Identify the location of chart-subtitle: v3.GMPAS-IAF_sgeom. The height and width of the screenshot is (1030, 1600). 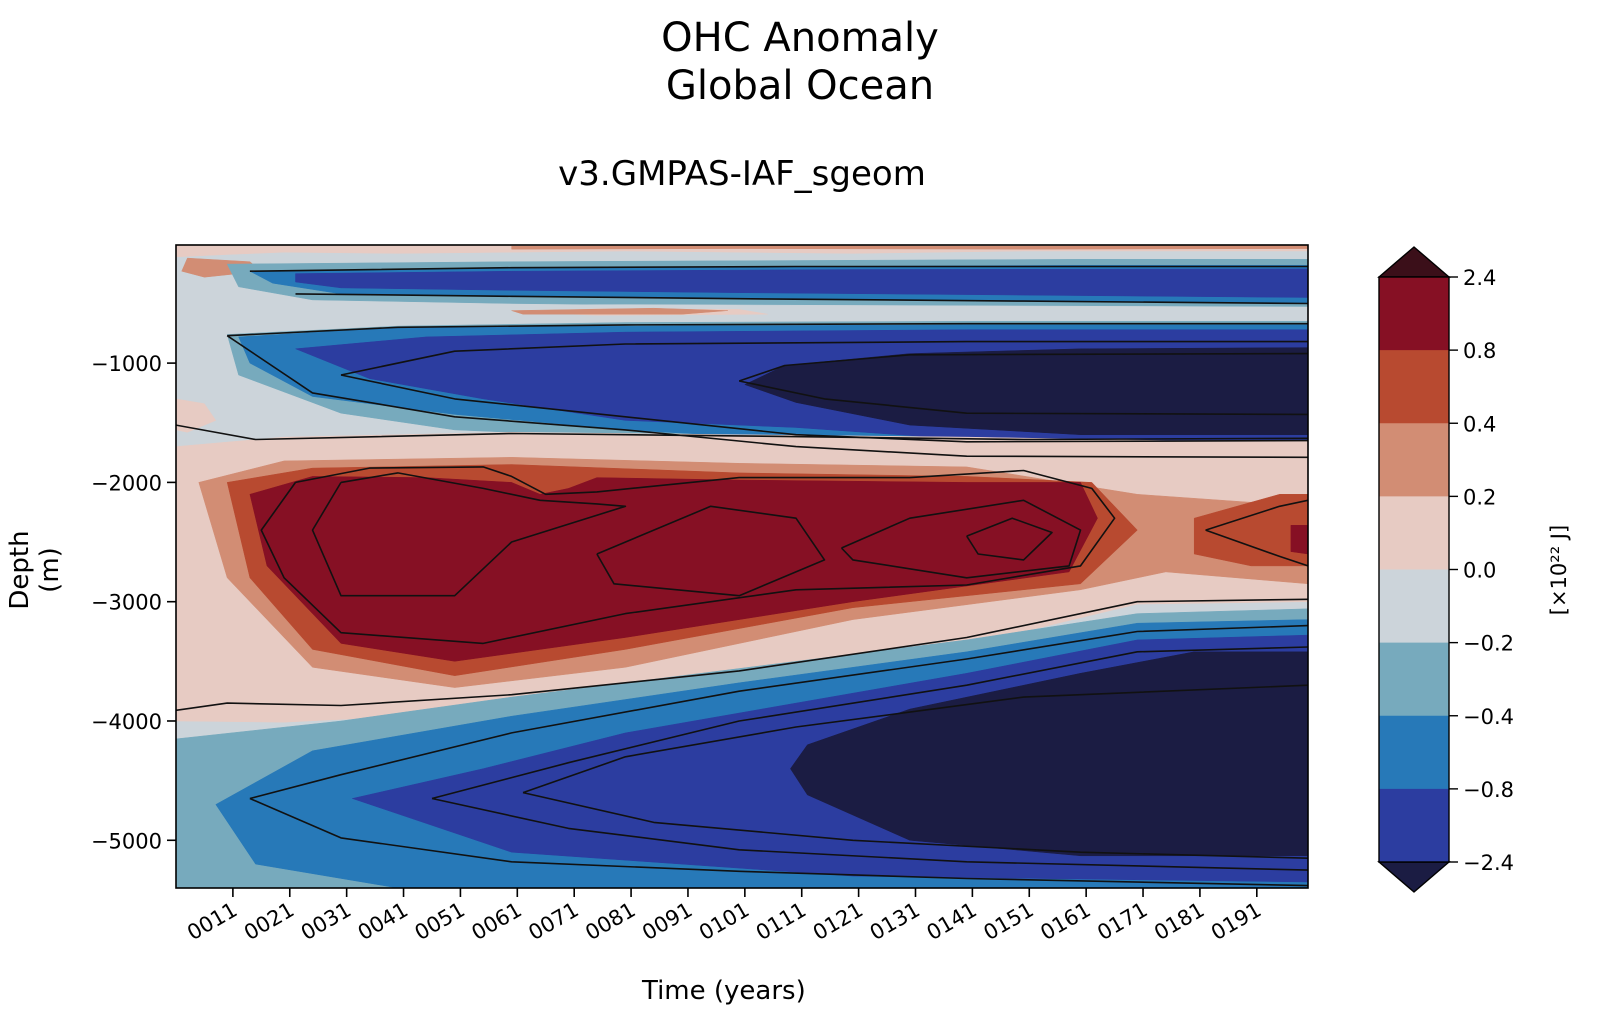
(742, 174).